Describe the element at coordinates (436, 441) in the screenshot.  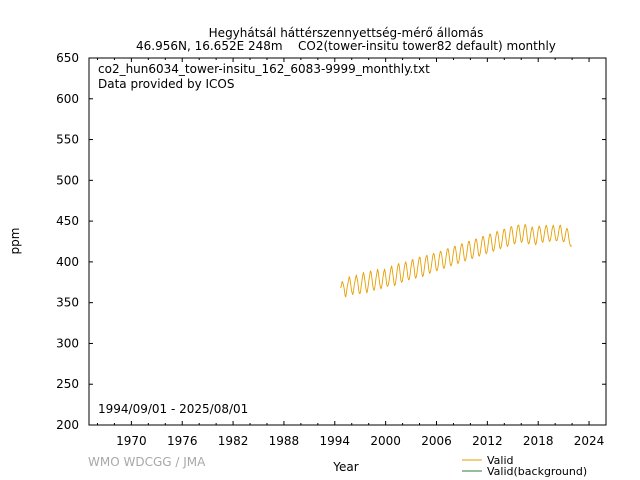
I see `x-tick-label: 2006` at that location.